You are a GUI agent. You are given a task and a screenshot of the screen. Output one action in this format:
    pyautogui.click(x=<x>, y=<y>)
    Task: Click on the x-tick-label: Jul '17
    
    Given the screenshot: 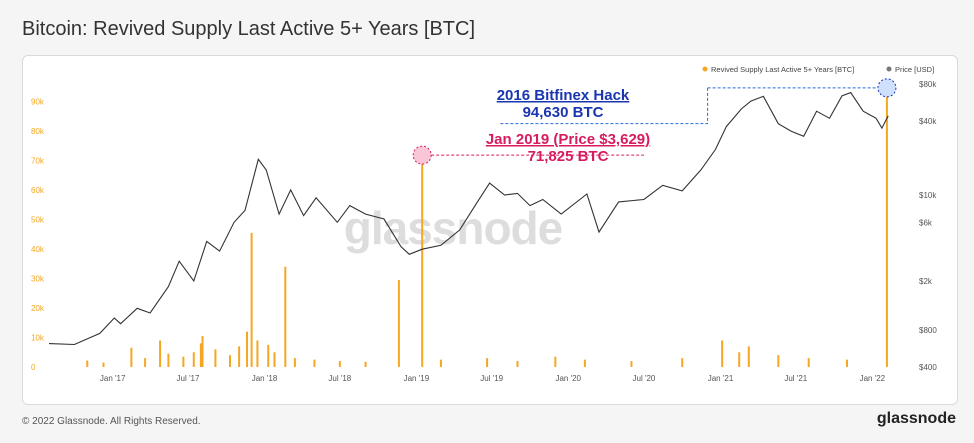 What is the action you would take?
    pyautogui.click(x=188, y=378)
    